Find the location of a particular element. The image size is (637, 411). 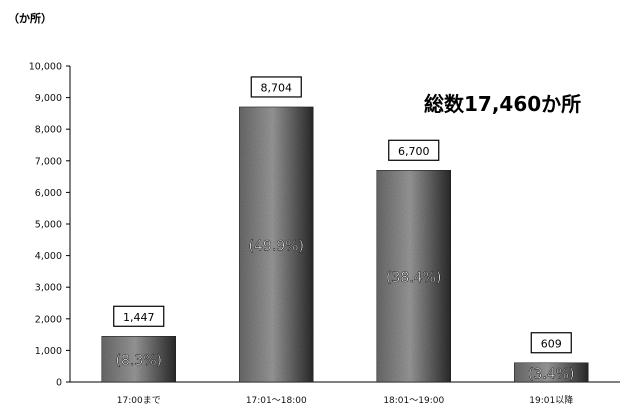

y-tick-label: 1,000 is located at coordinates (48, 351).